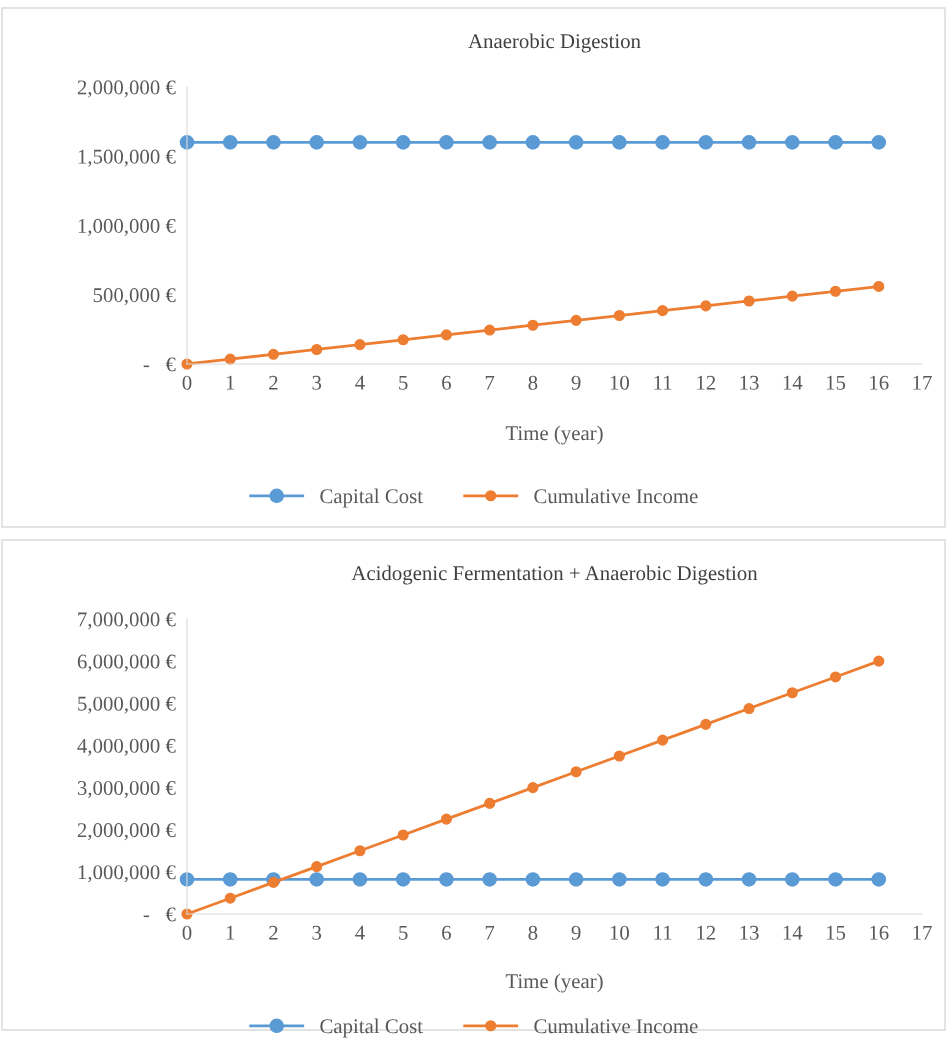 The width and height of the screenshot is (949, 1059). Describe the element at coordinates (126, 789) in the screenshot. I see `y-tick-label: 3,000,000 €` at that location.